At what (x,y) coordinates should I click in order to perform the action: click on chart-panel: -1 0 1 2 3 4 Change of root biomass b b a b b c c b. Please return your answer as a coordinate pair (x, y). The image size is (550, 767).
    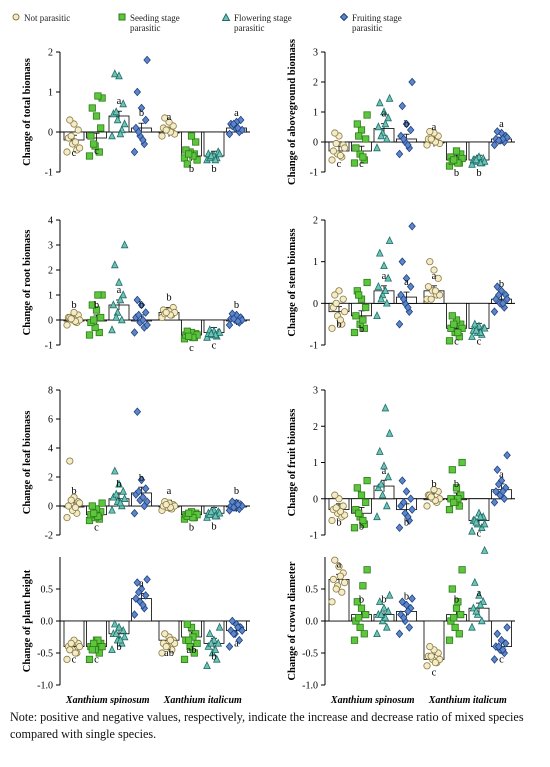
    Looking at the image, I should click on (136, 285).